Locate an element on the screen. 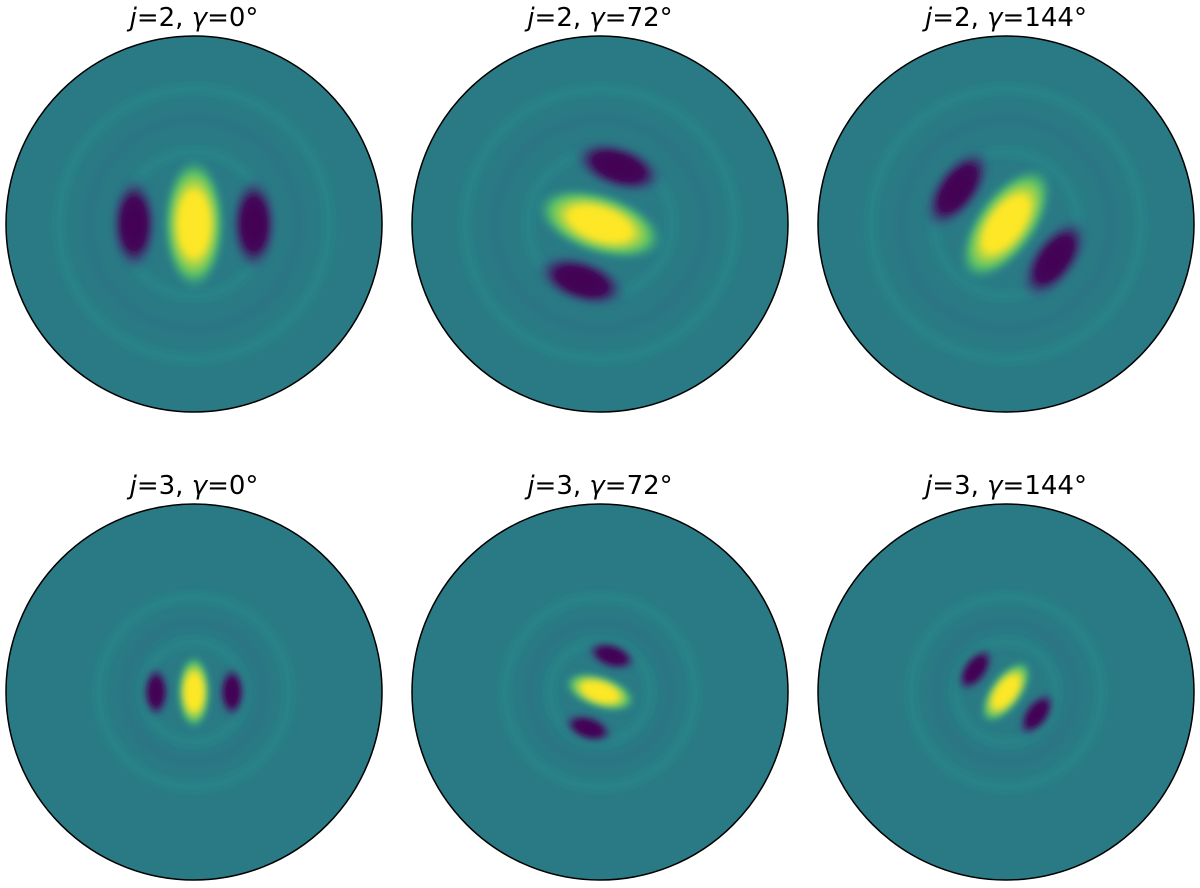 This screenshot has width=1200, height=888. panel-title: j=2, γ=144° is located at coordinates (1004, 18).